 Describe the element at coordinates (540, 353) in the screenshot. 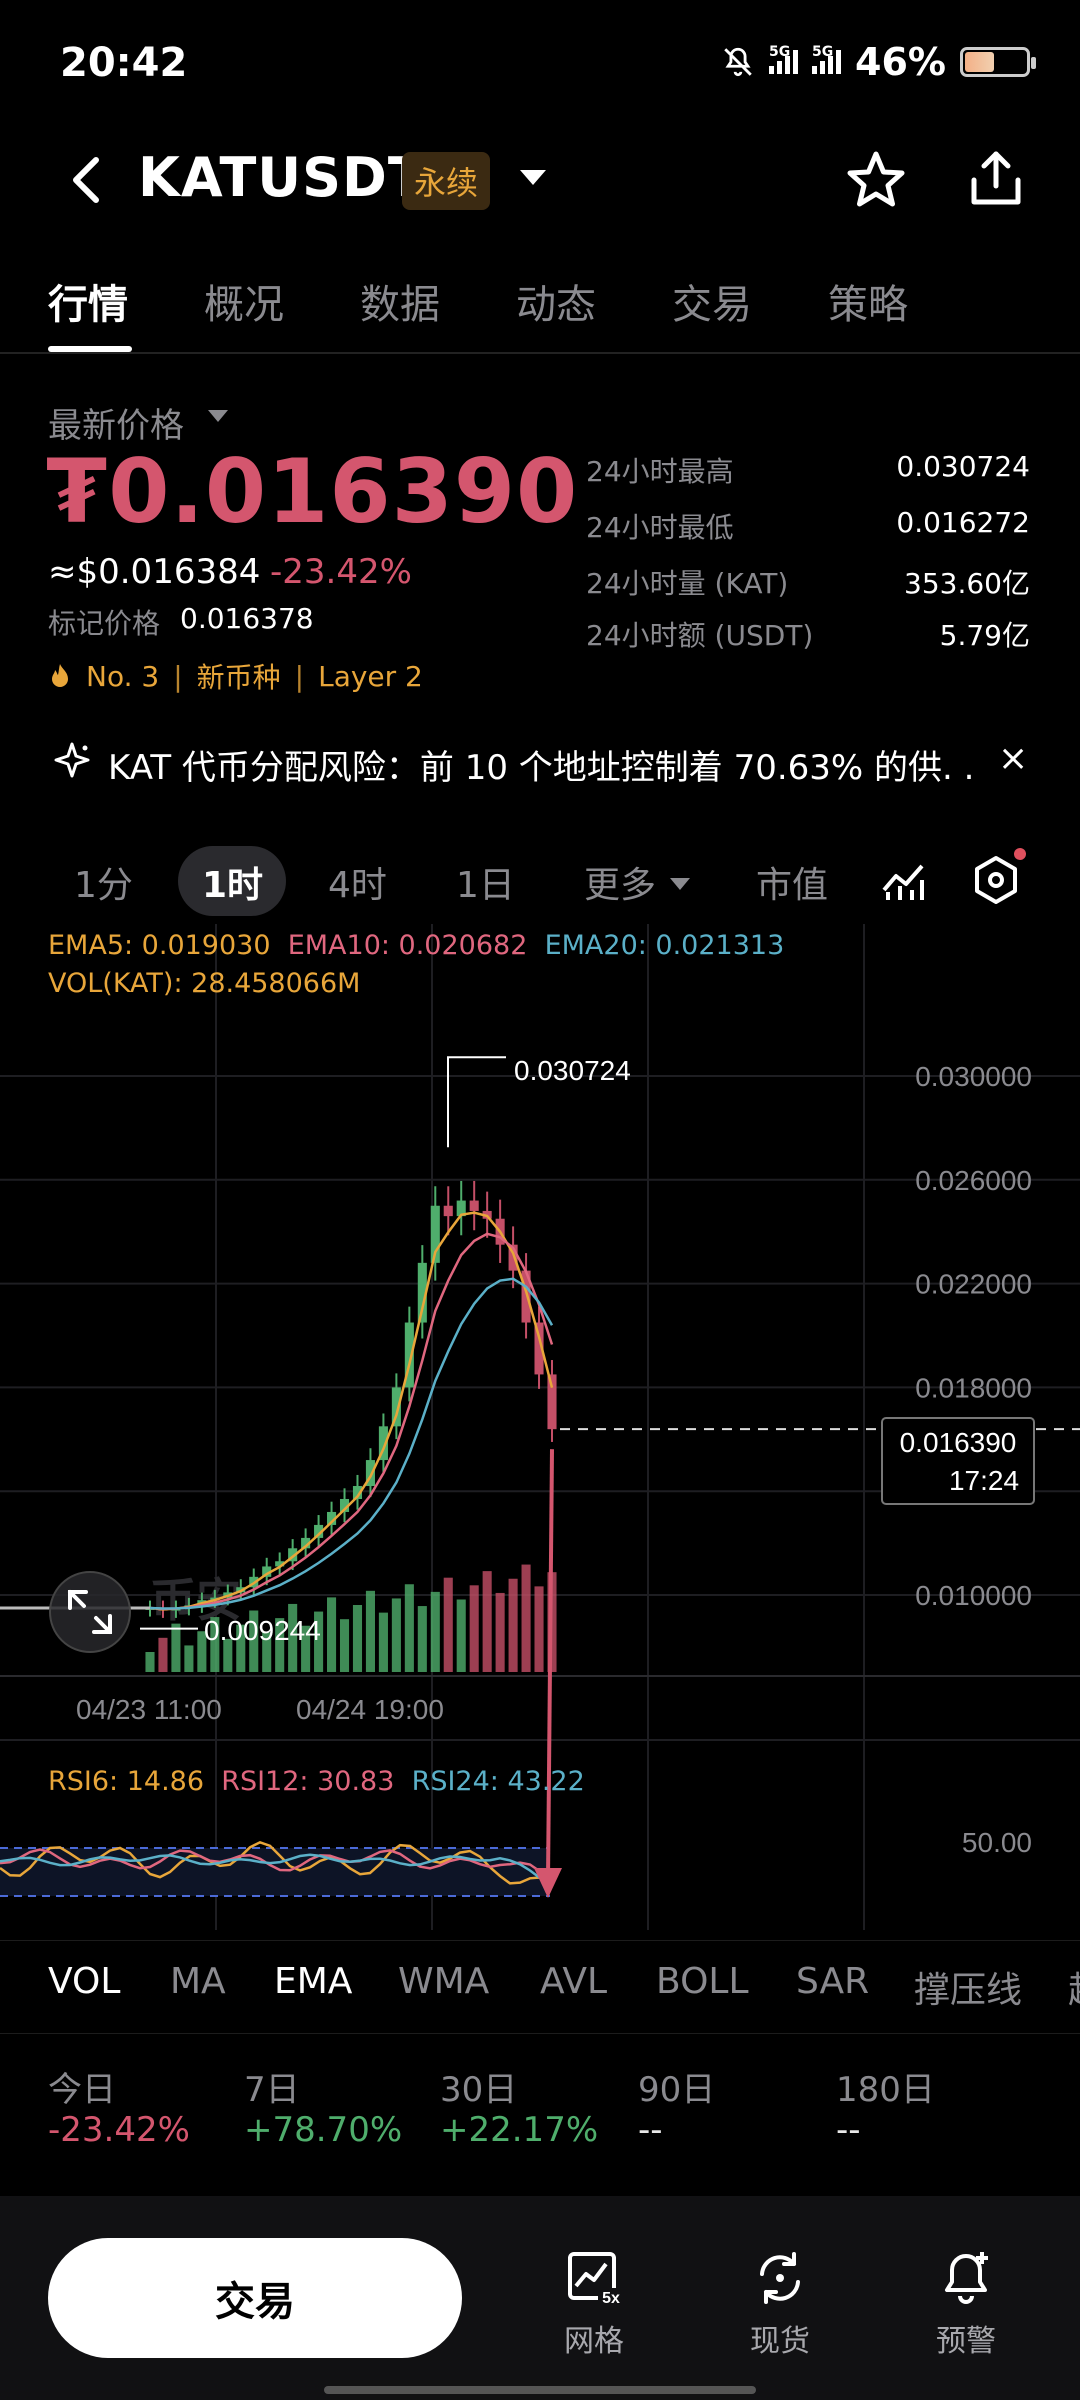

I see `tabs-divider` at that location.